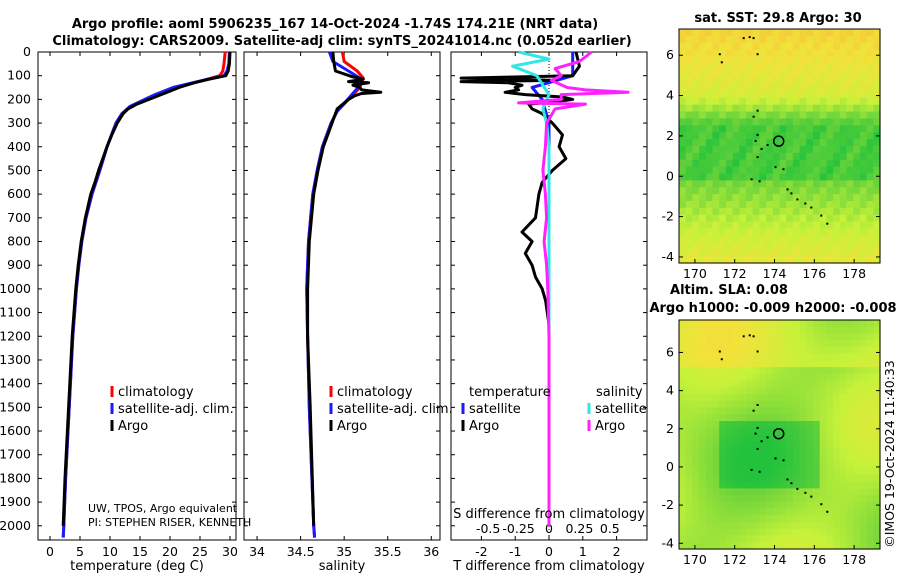  I want to click on map-frame, so click(779, 434).